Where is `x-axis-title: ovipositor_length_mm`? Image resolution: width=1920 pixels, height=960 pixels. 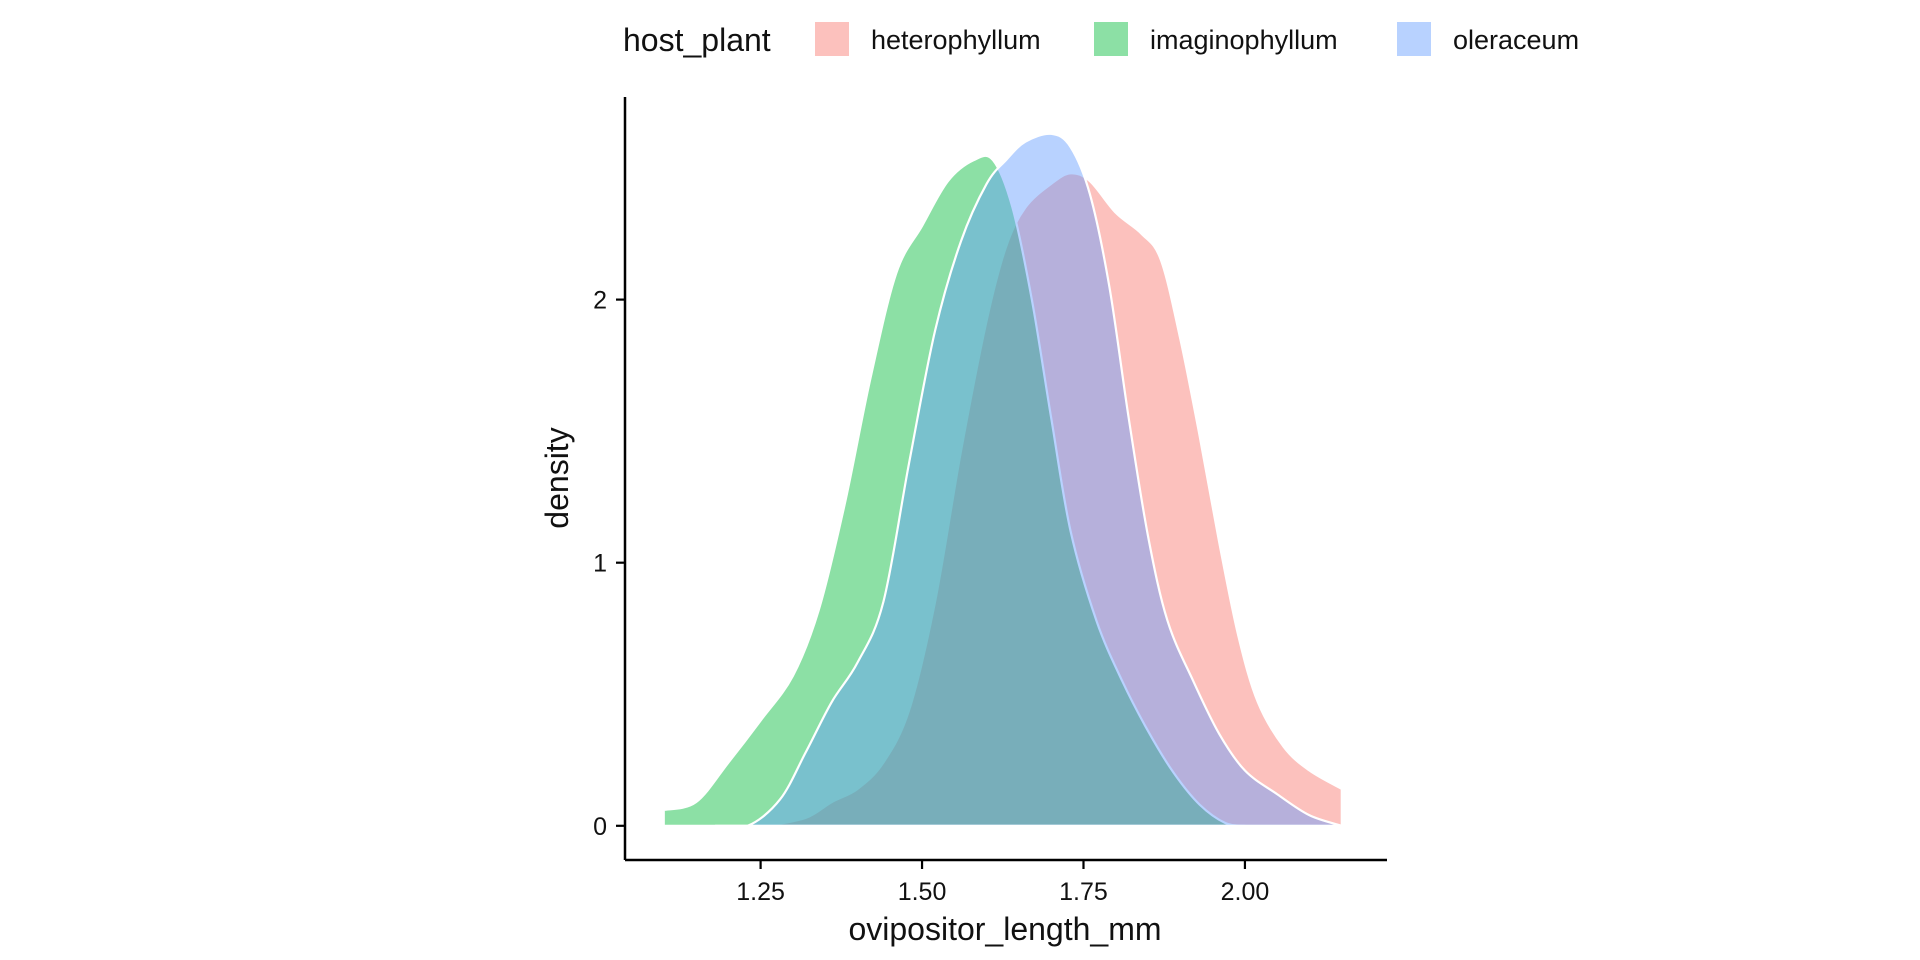
x-axis-title: ovipositor_length_mm is located at coordinates (1004, 929).